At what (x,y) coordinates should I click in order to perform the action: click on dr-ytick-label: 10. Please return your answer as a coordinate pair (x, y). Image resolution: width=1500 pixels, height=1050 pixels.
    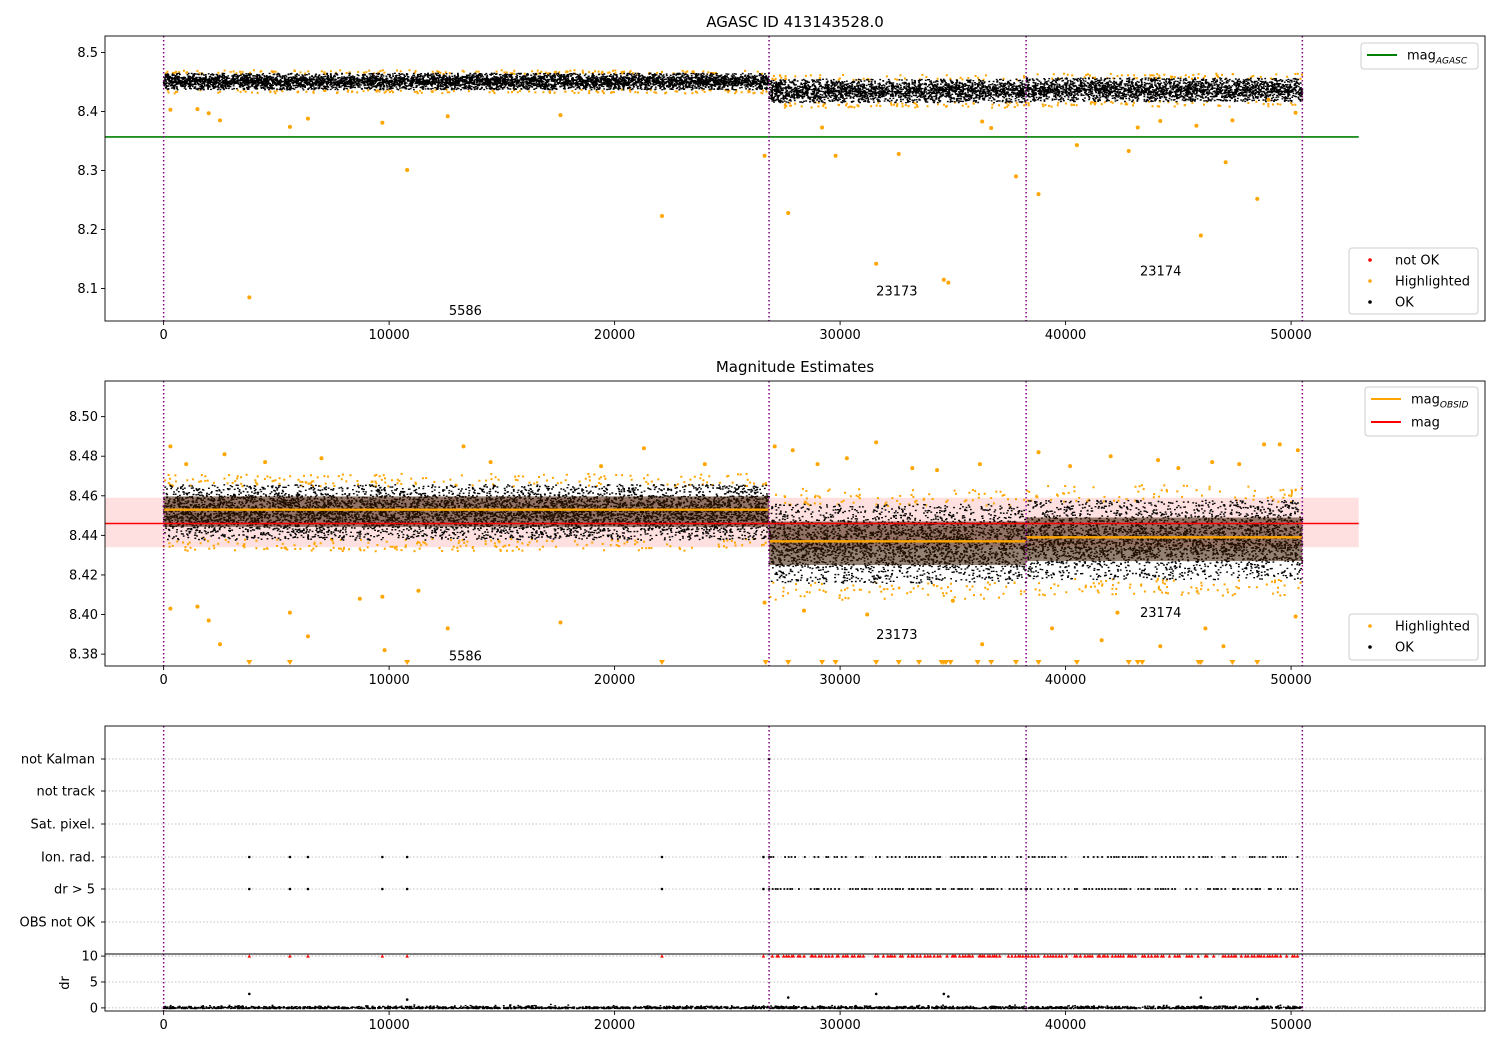
    Looking at the image, I should click on (89, 957).